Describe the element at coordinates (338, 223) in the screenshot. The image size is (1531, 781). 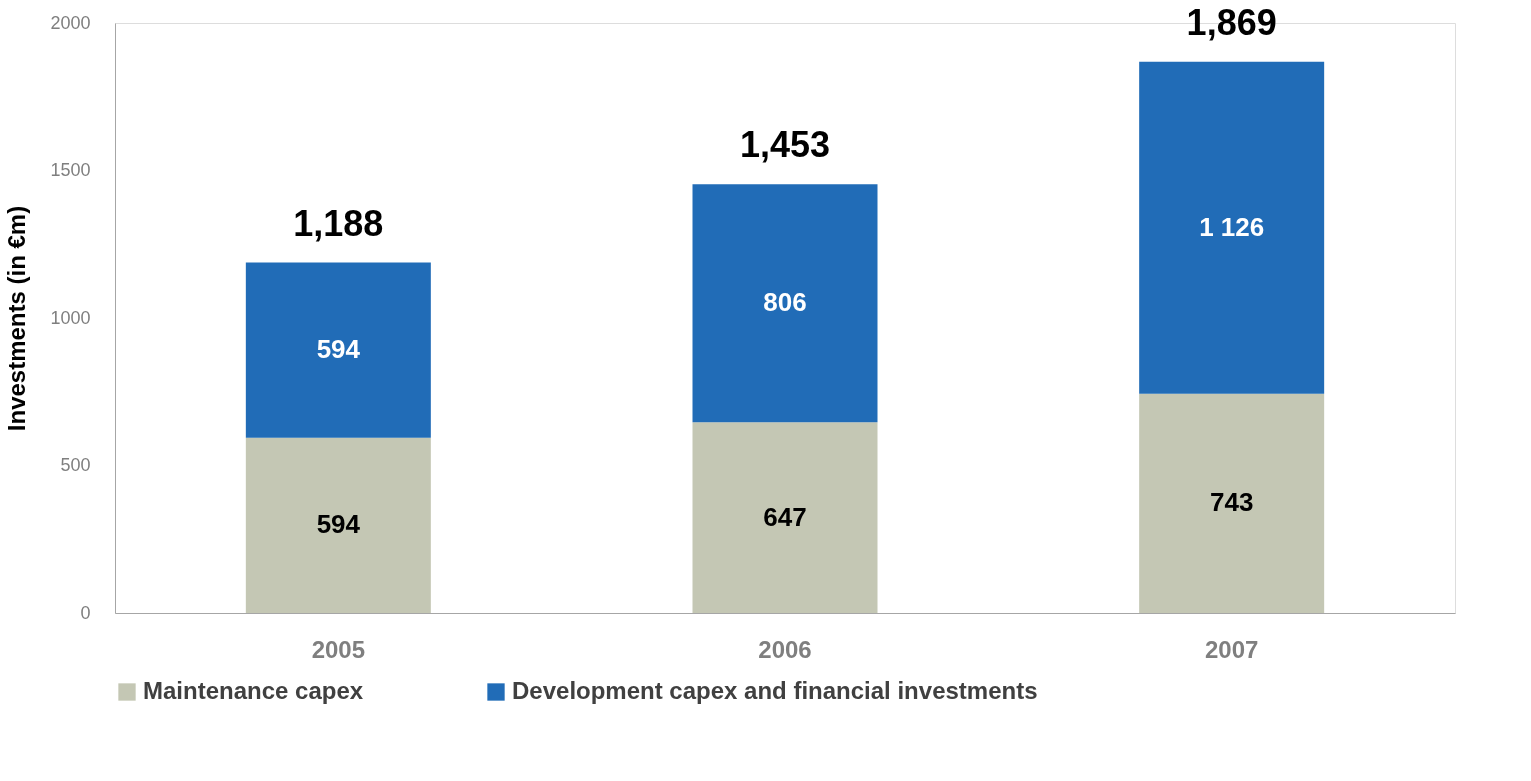
I see `total-label: 1,188` at that location.